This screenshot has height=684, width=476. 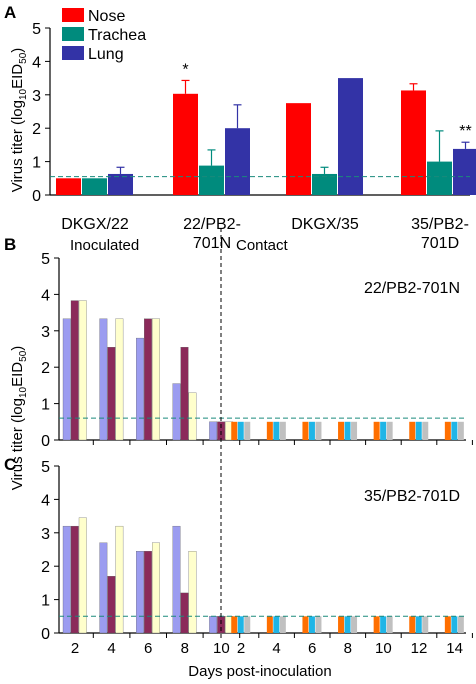 What do you see at coordinates (36, 96) in the screenshot?
I see `panel-a-y-tick-label: 3` at bounding box center [36, 96].